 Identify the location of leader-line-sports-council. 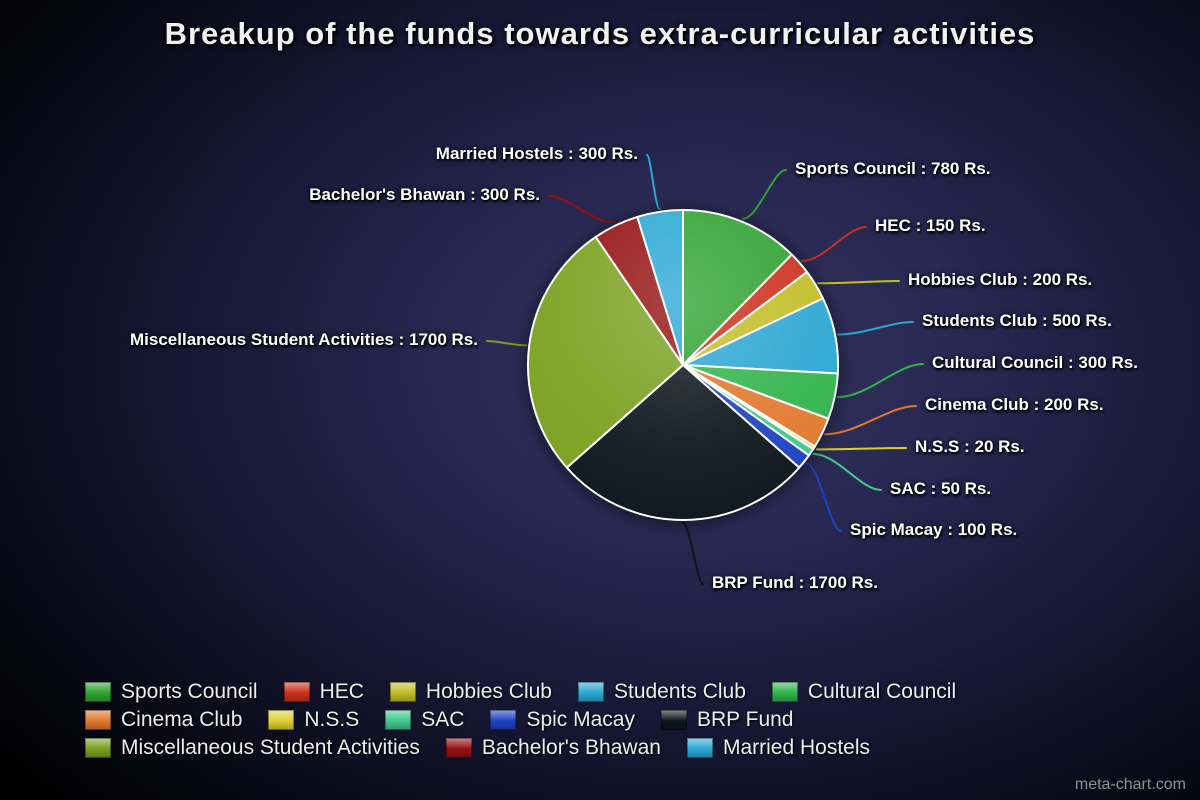
(764, 194).